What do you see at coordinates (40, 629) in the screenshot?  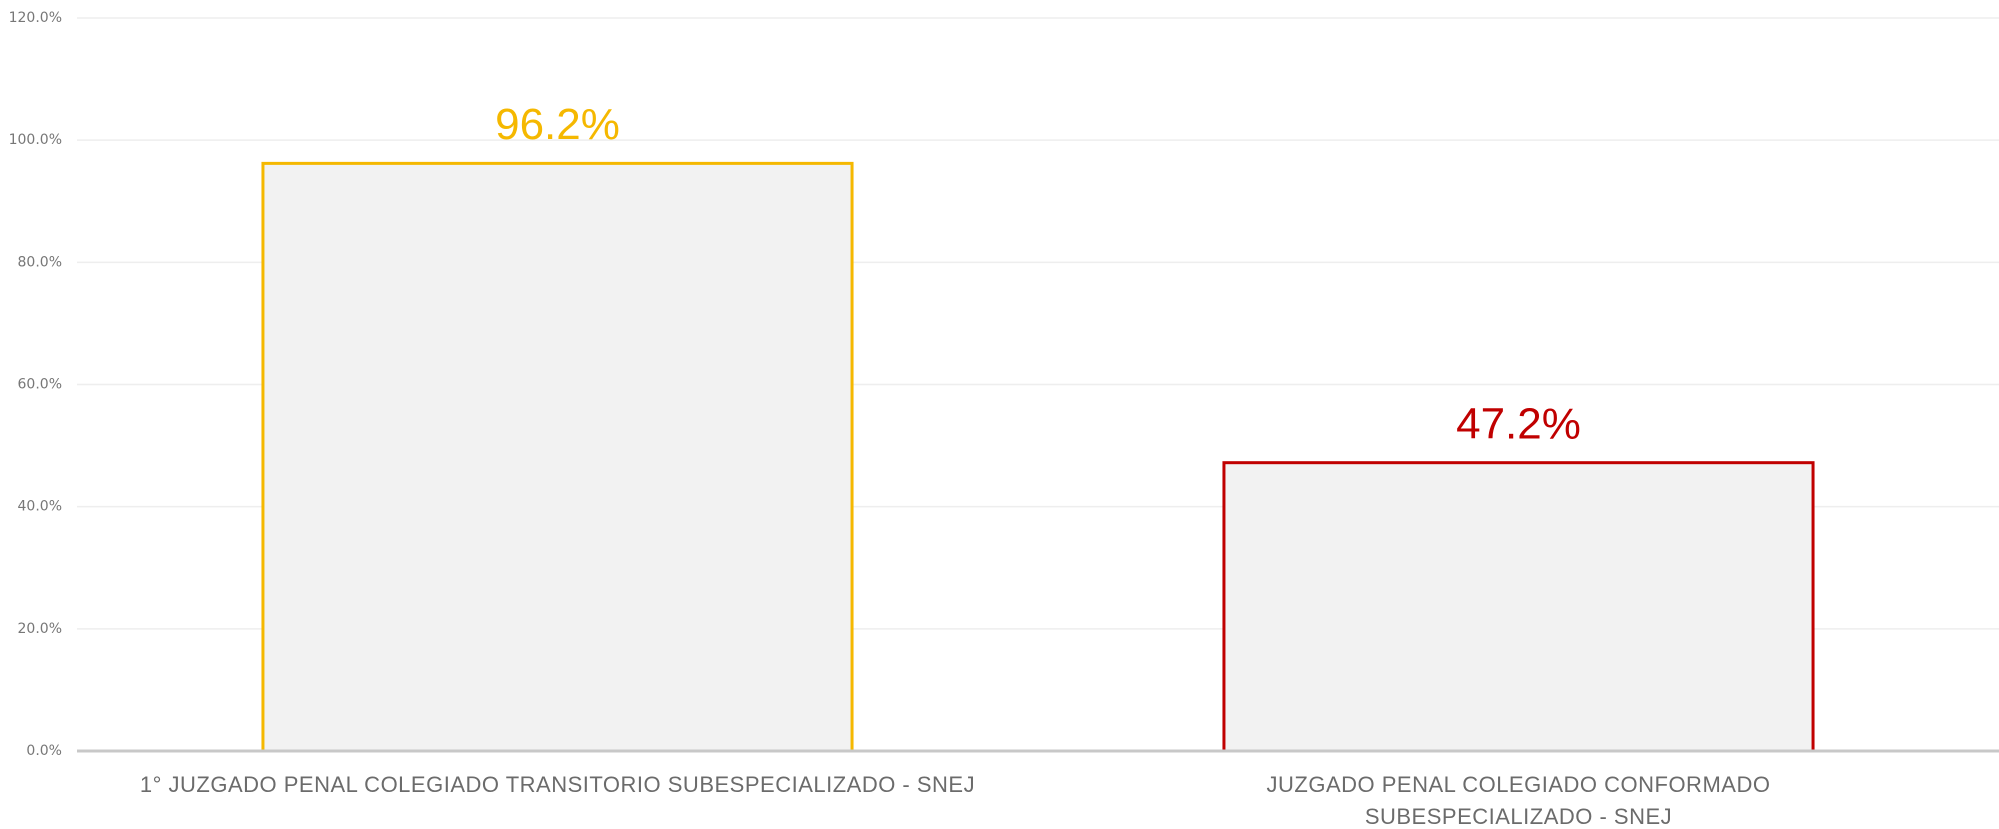 I see `y-tick-label: 20.0%` at bounding box center [40, 629].